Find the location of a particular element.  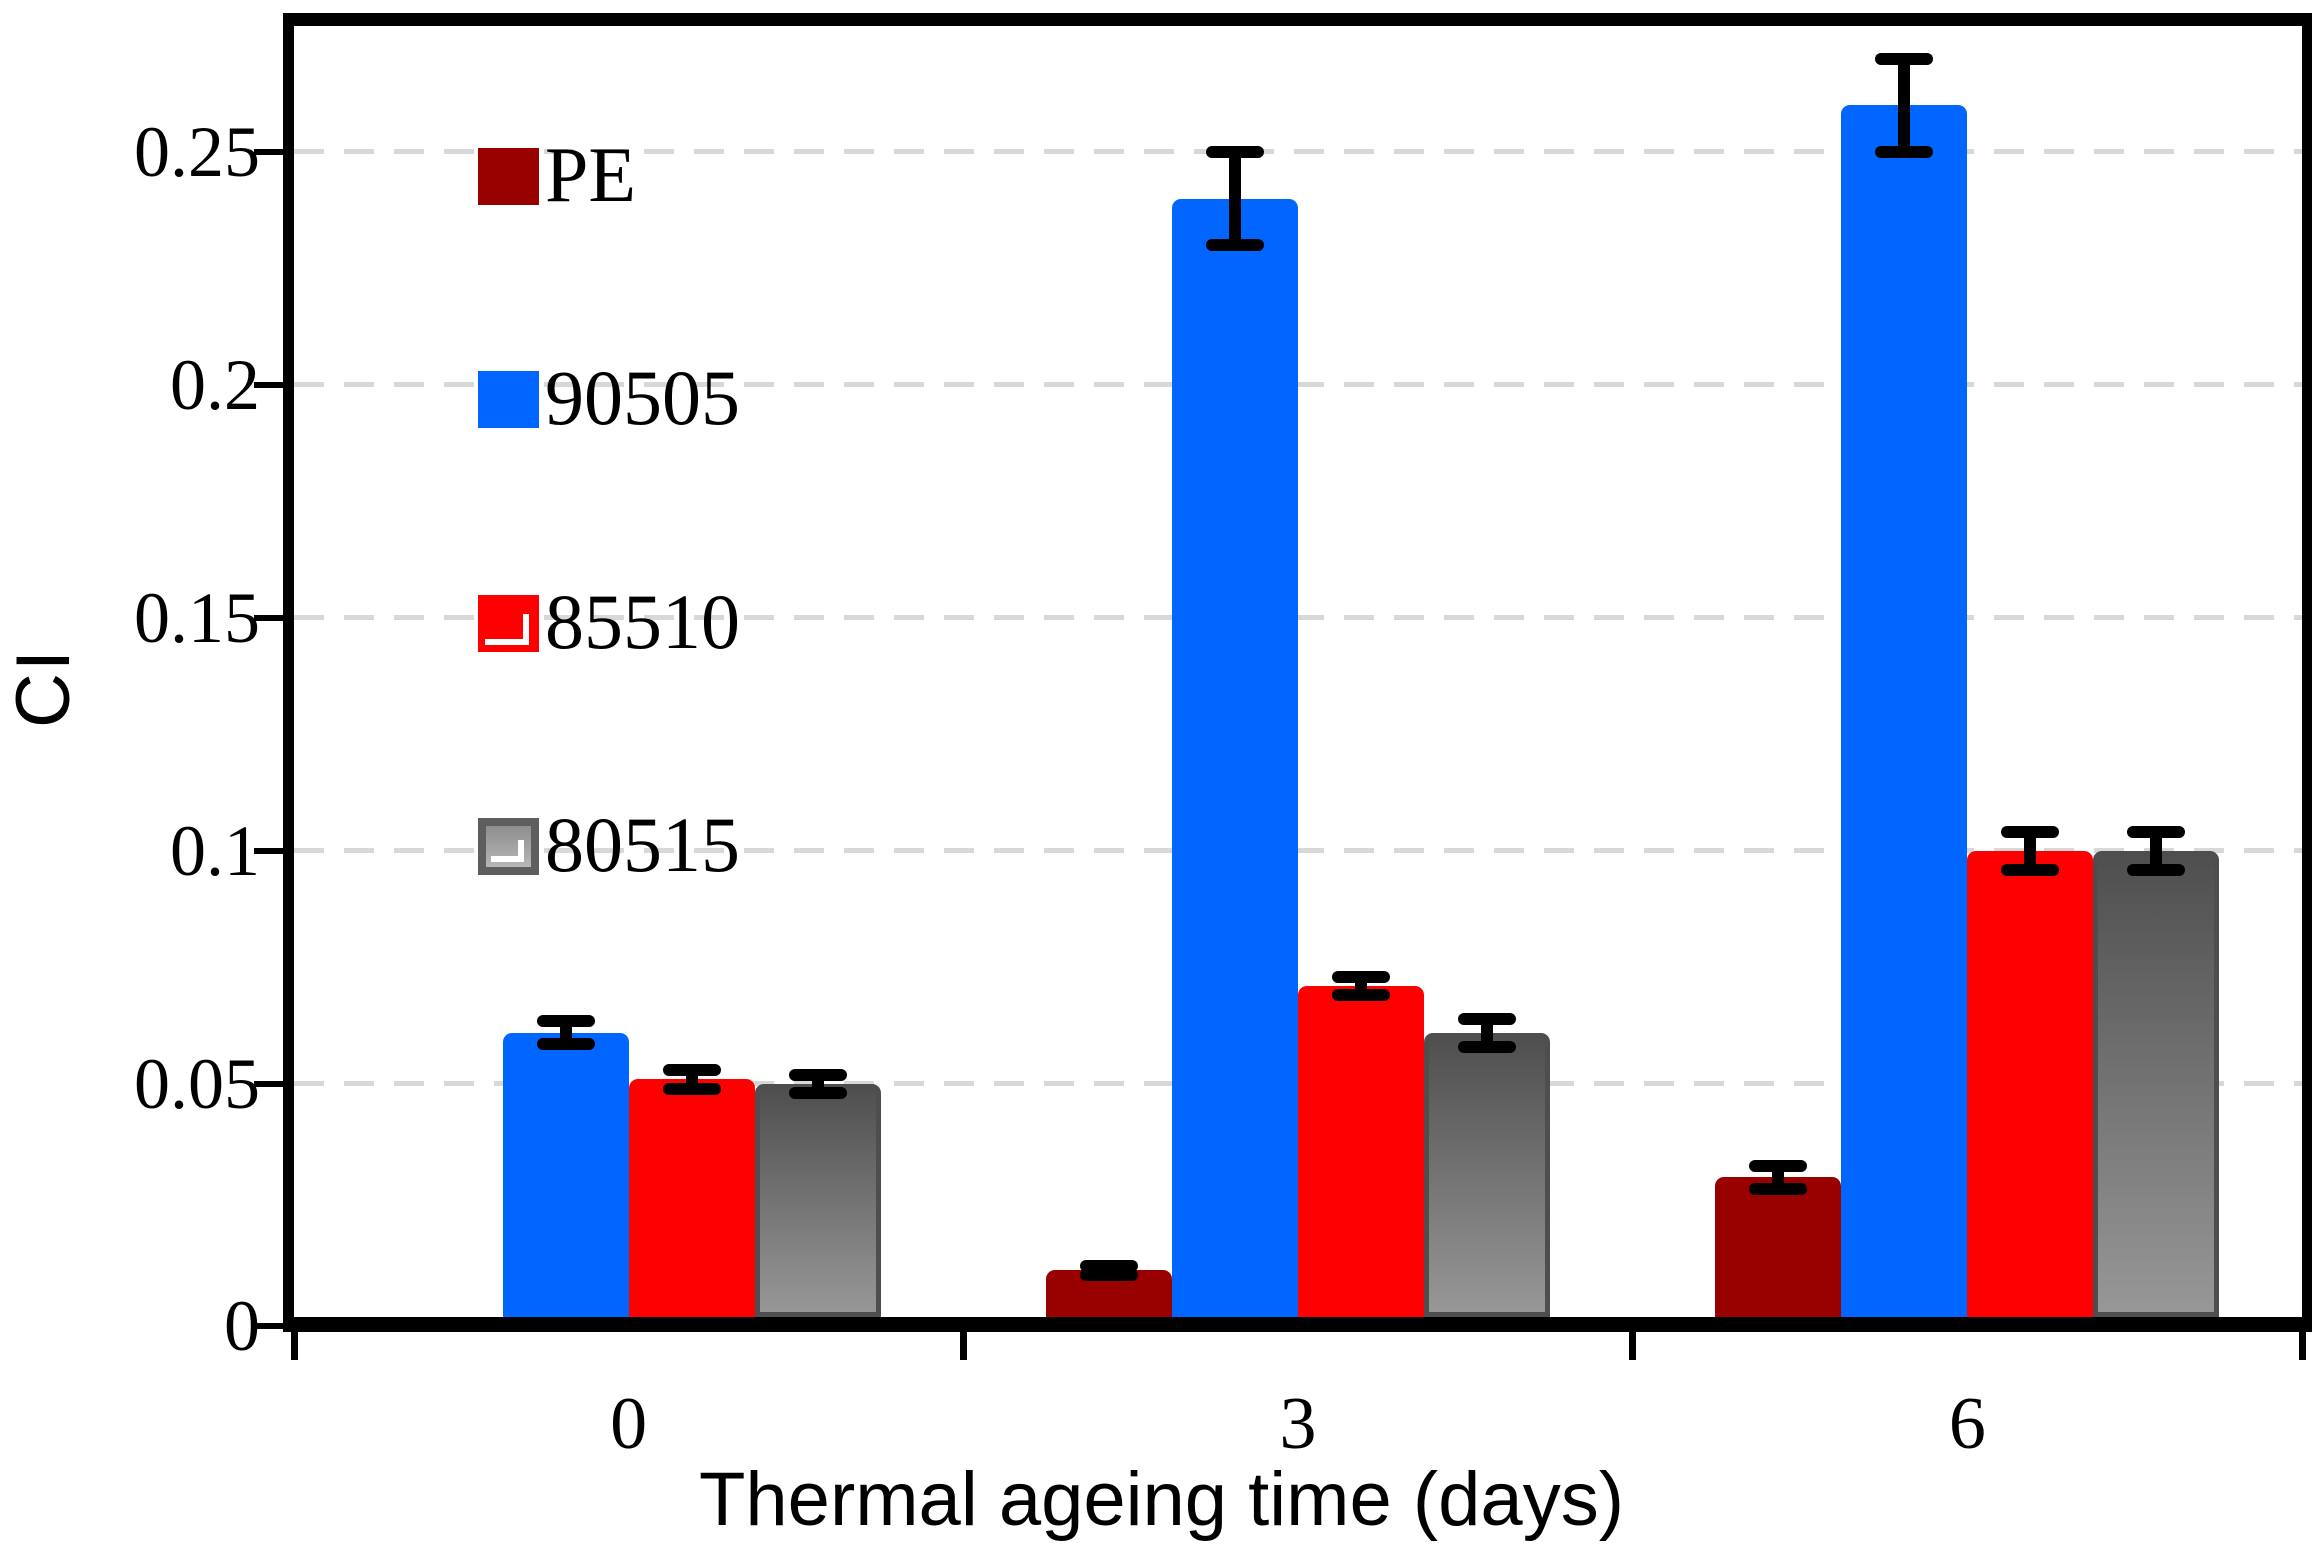

legend-label-PE: PE is located at coordinates (591, 174).